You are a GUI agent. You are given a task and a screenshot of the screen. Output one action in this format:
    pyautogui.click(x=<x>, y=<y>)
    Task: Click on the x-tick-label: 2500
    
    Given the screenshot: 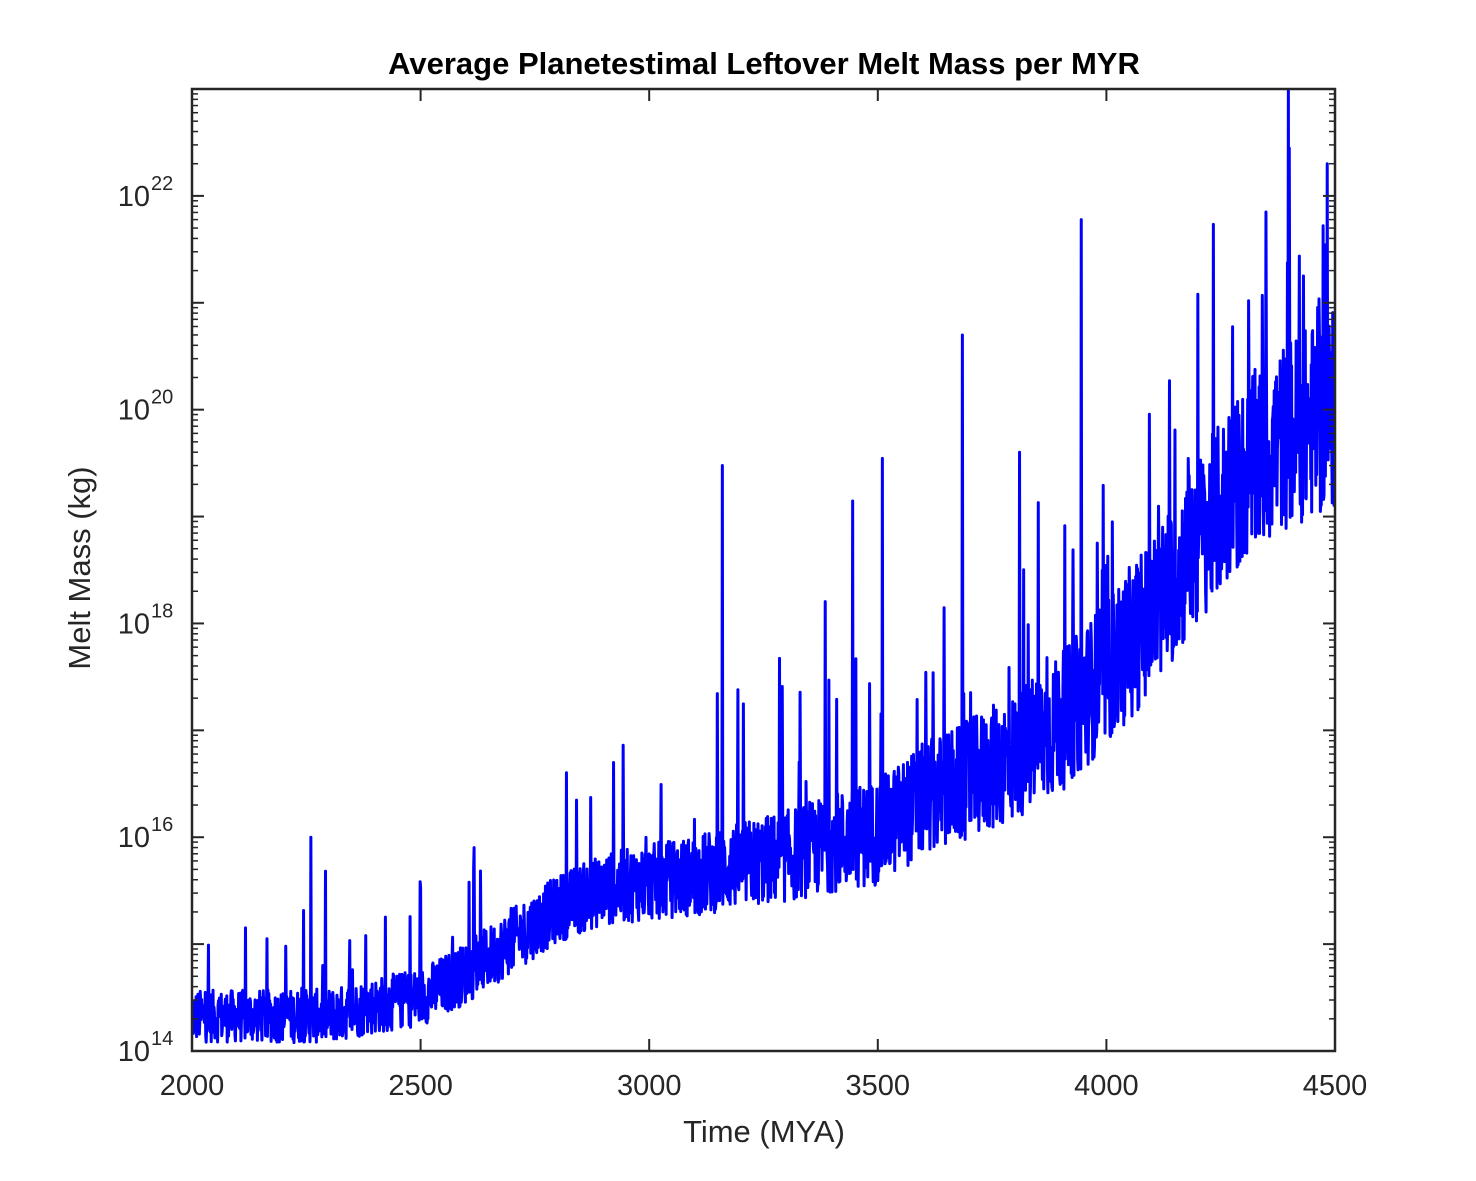 What is the action you would take?
    pyautogui.click(x=420, y=1086)
    